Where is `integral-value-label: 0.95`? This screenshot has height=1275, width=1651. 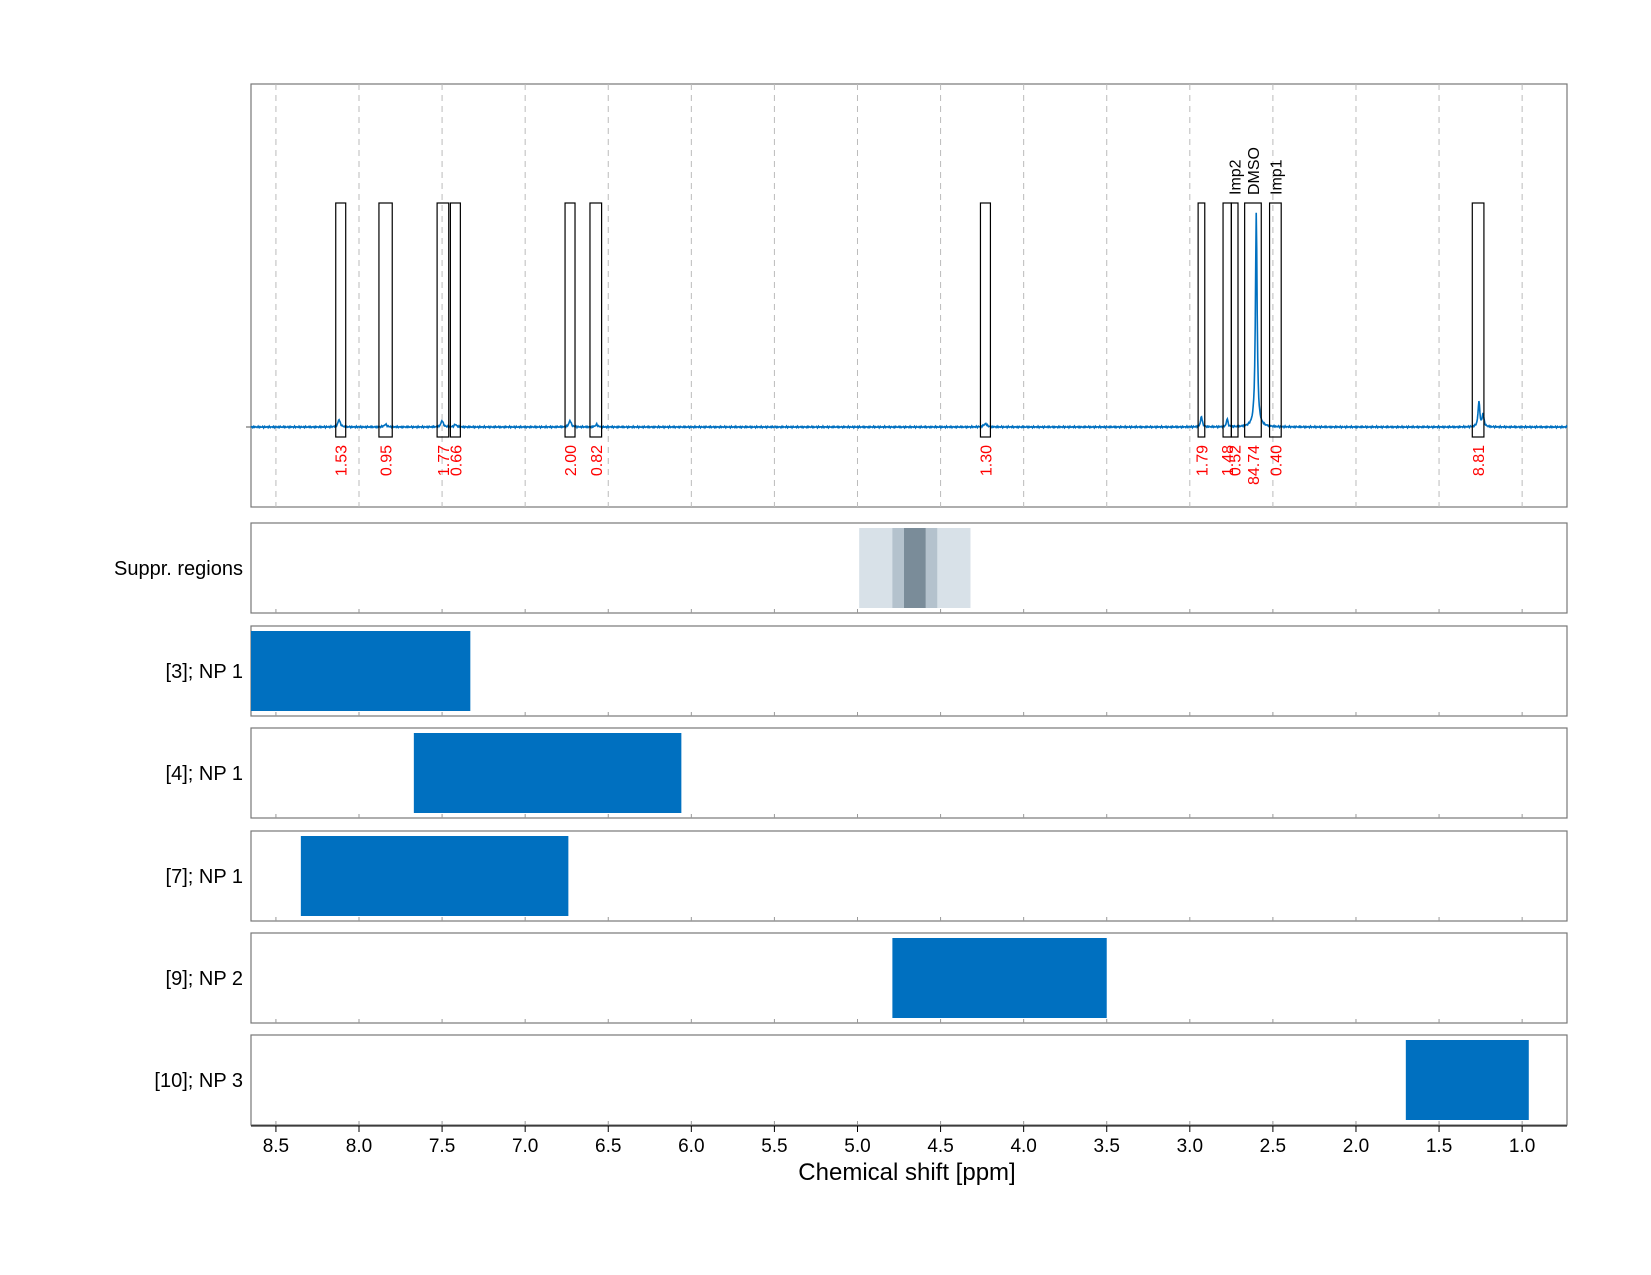 integral-value-label: 0.95 is located at coordinates (387, 460).